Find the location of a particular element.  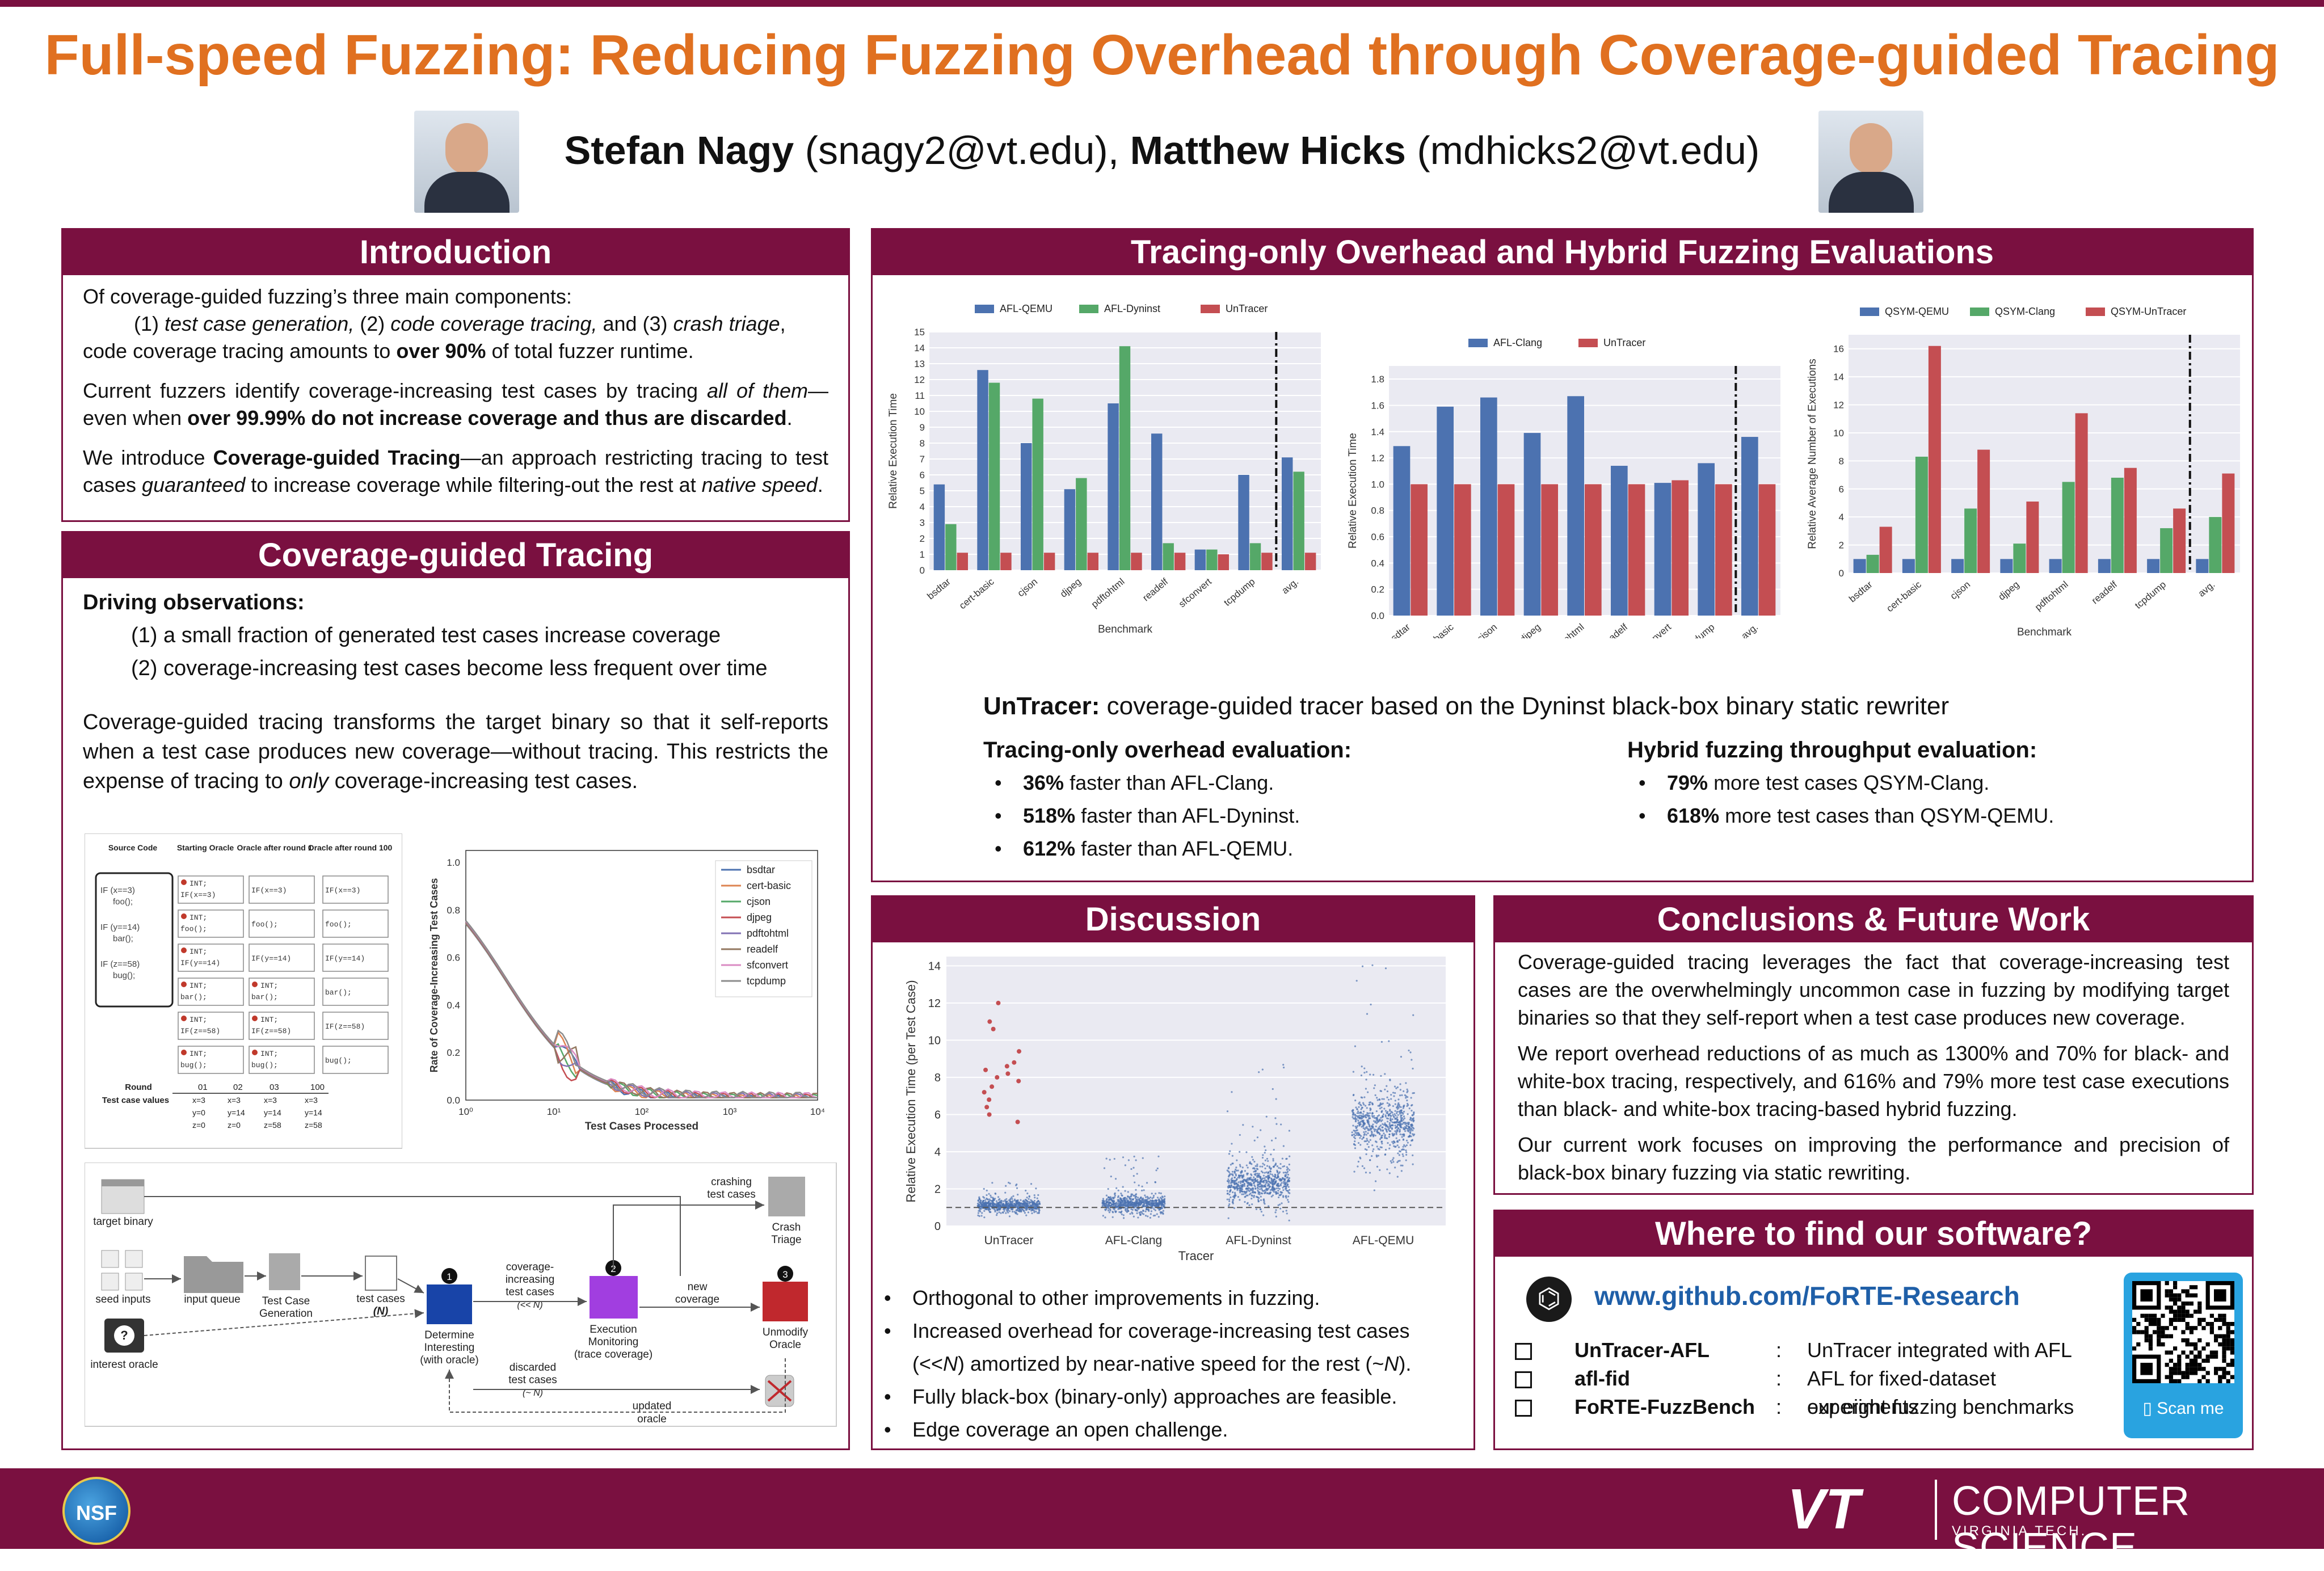

checkbox-icon is located at coordinates (1524, 1351).